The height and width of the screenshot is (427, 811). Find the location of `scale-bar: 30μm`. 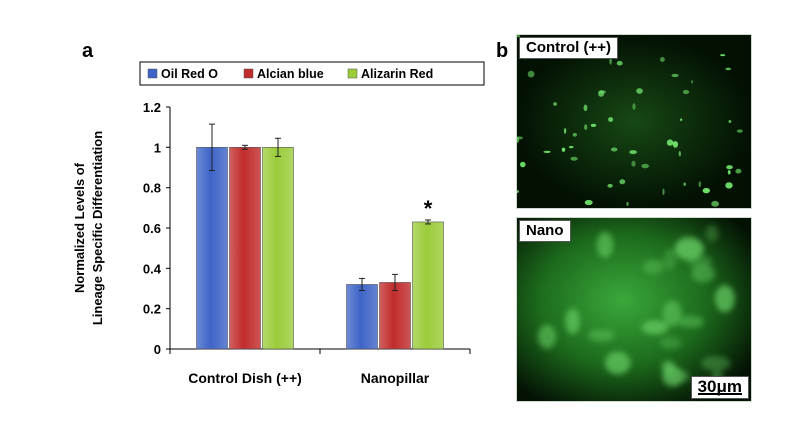

scale-bar: 30μm is located at coordinates (719, 387).